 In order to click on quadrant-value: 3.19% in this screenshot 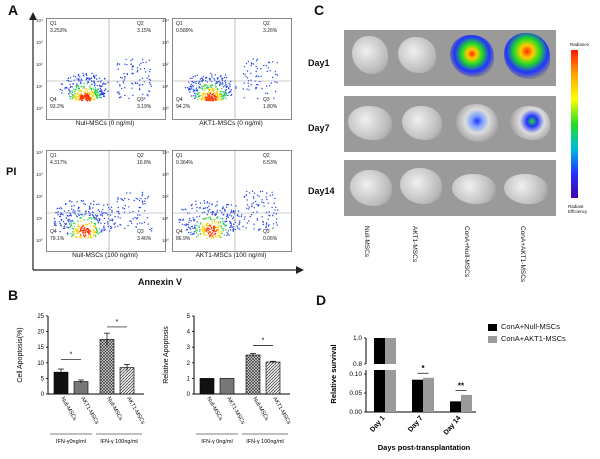, I will do `click(144, 107)`.